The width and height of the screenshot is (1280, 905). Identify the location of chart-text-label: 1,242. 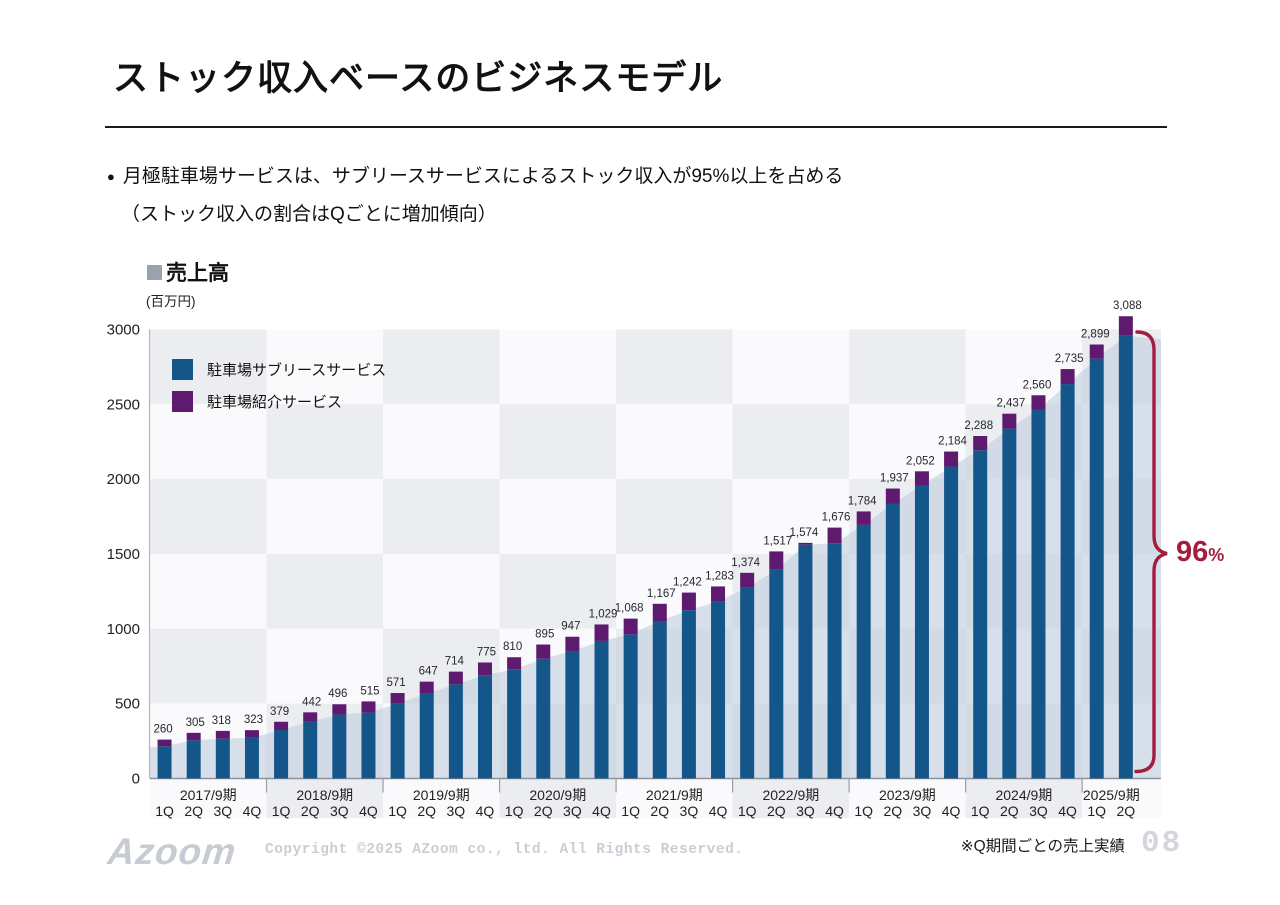
(687, 583).